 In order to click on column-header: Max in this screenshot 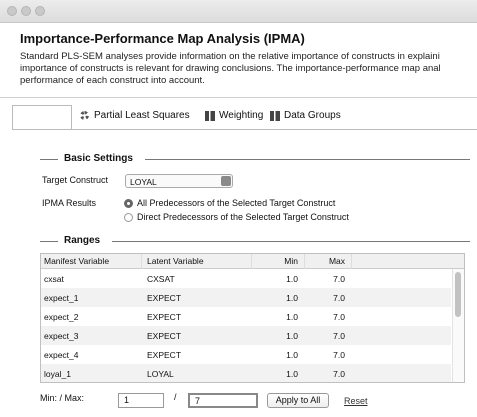, I will do `click(336, 261)`.